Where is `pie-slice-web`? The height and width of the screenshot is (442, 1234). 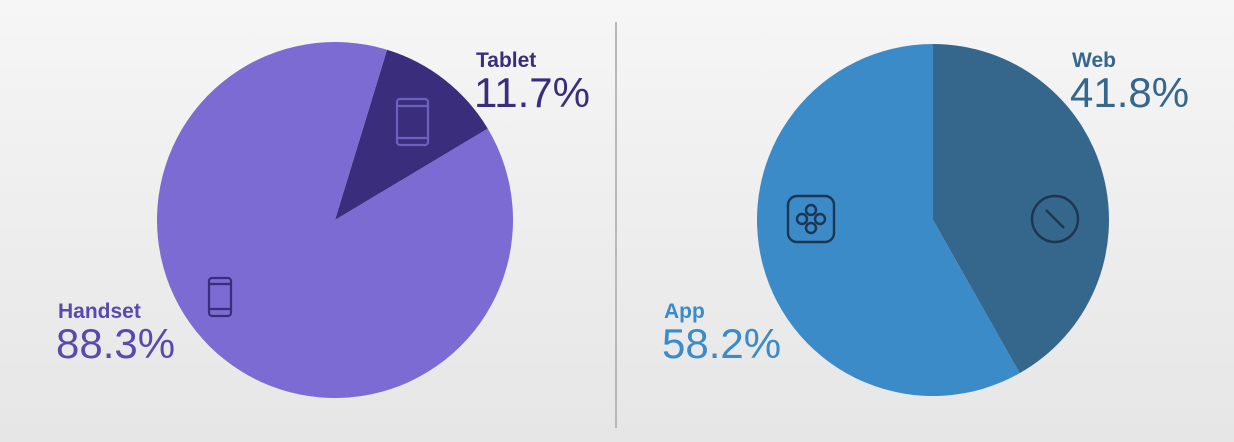
pie-slice-web is located at coordinates (1021, 209).